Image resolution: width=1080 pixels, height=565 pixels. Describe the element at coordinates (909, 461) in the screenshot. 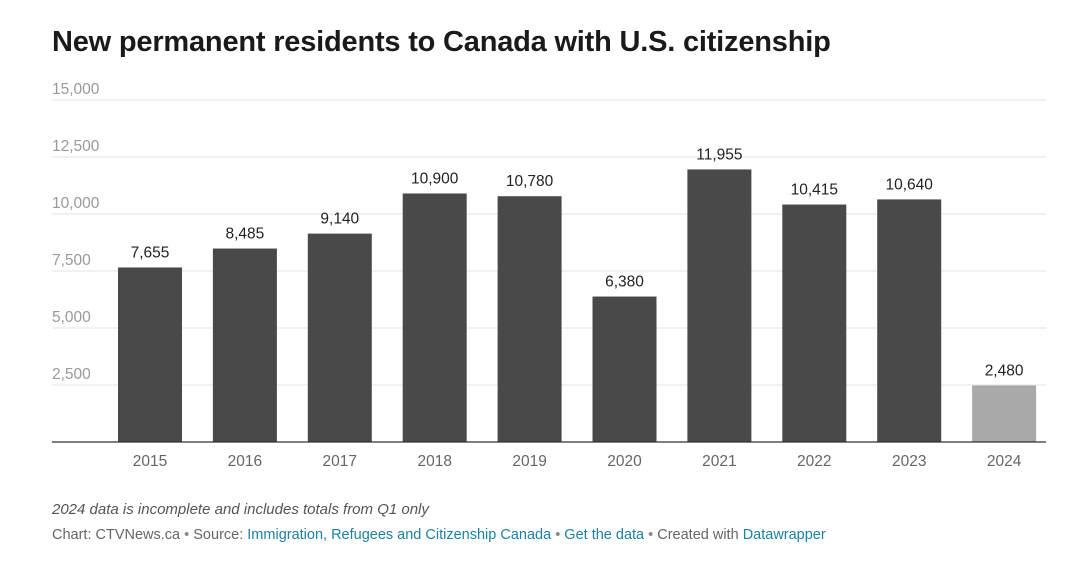

I see `x-tick-label: 2023` at that location.